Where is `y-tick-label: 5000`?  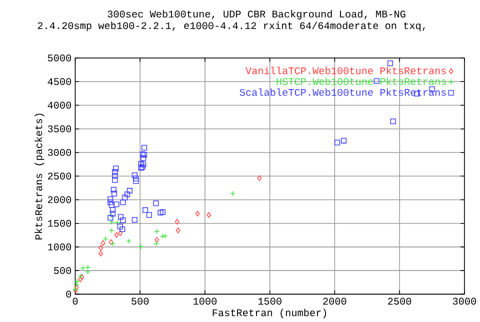
y-tick-label: 5000 is located at coordinates (60, 58).